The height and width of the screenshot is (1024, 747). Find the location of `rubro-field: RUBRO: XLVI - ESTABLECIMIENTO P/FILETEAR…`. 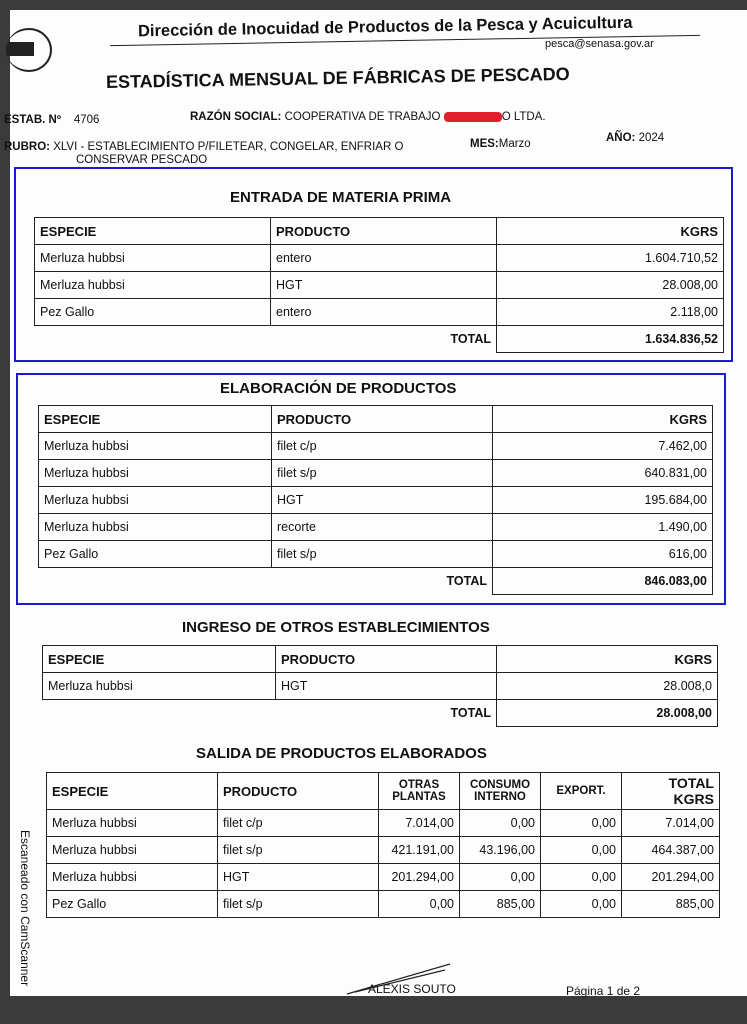

rubro-field: RUBRO: XLVI - ESTABLECIMIENTO P/FILETEAR… is located at coordinates (204, 147).